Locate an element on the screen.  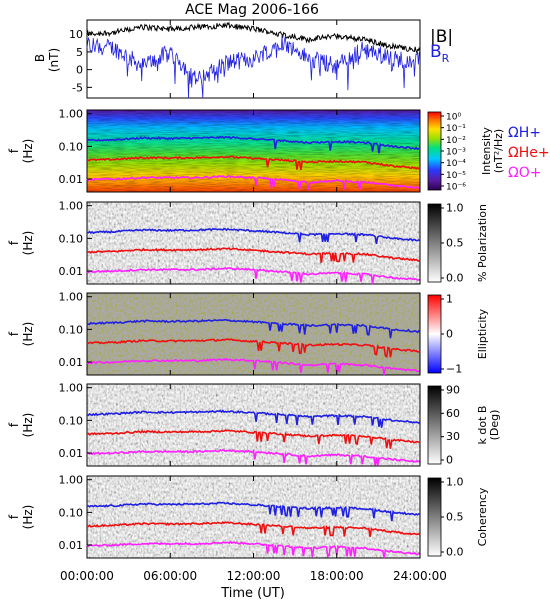
intensity-spectrogram-texture is located at coordinates (253, 151).